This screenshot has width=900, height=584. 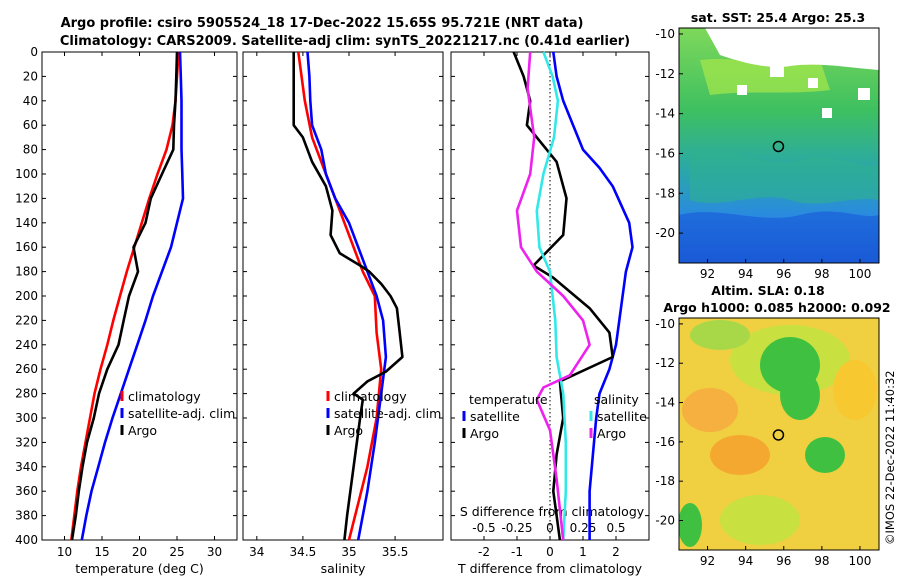 I want to click on sla-map-title-line-2: Argo h1000: 0.085 h2000: 0.092, so click(x=776, y=307).